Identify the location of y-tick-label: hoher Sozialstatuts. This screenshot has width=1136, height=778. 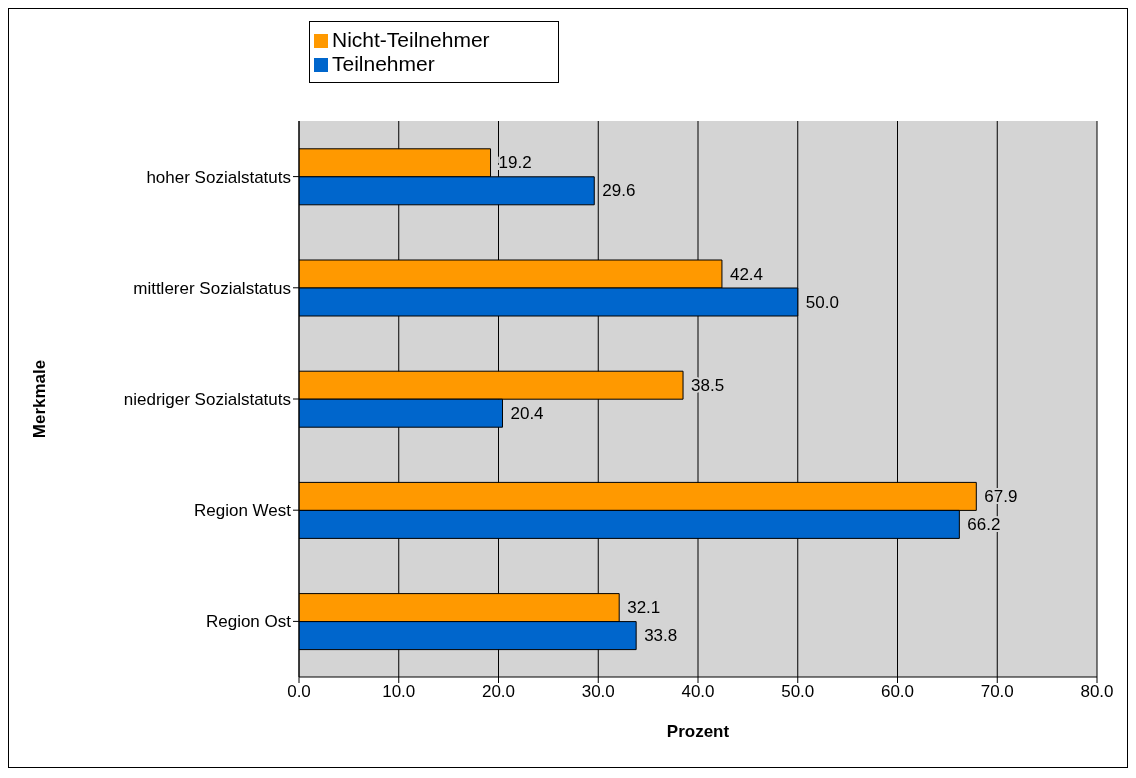
(218, 177).